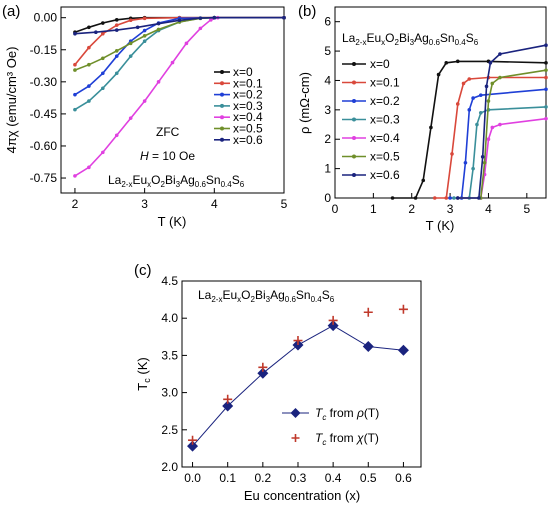 This screenshot has height=507, width=550. I want to click on x-tick-label: 0.5, so click(368, 478).